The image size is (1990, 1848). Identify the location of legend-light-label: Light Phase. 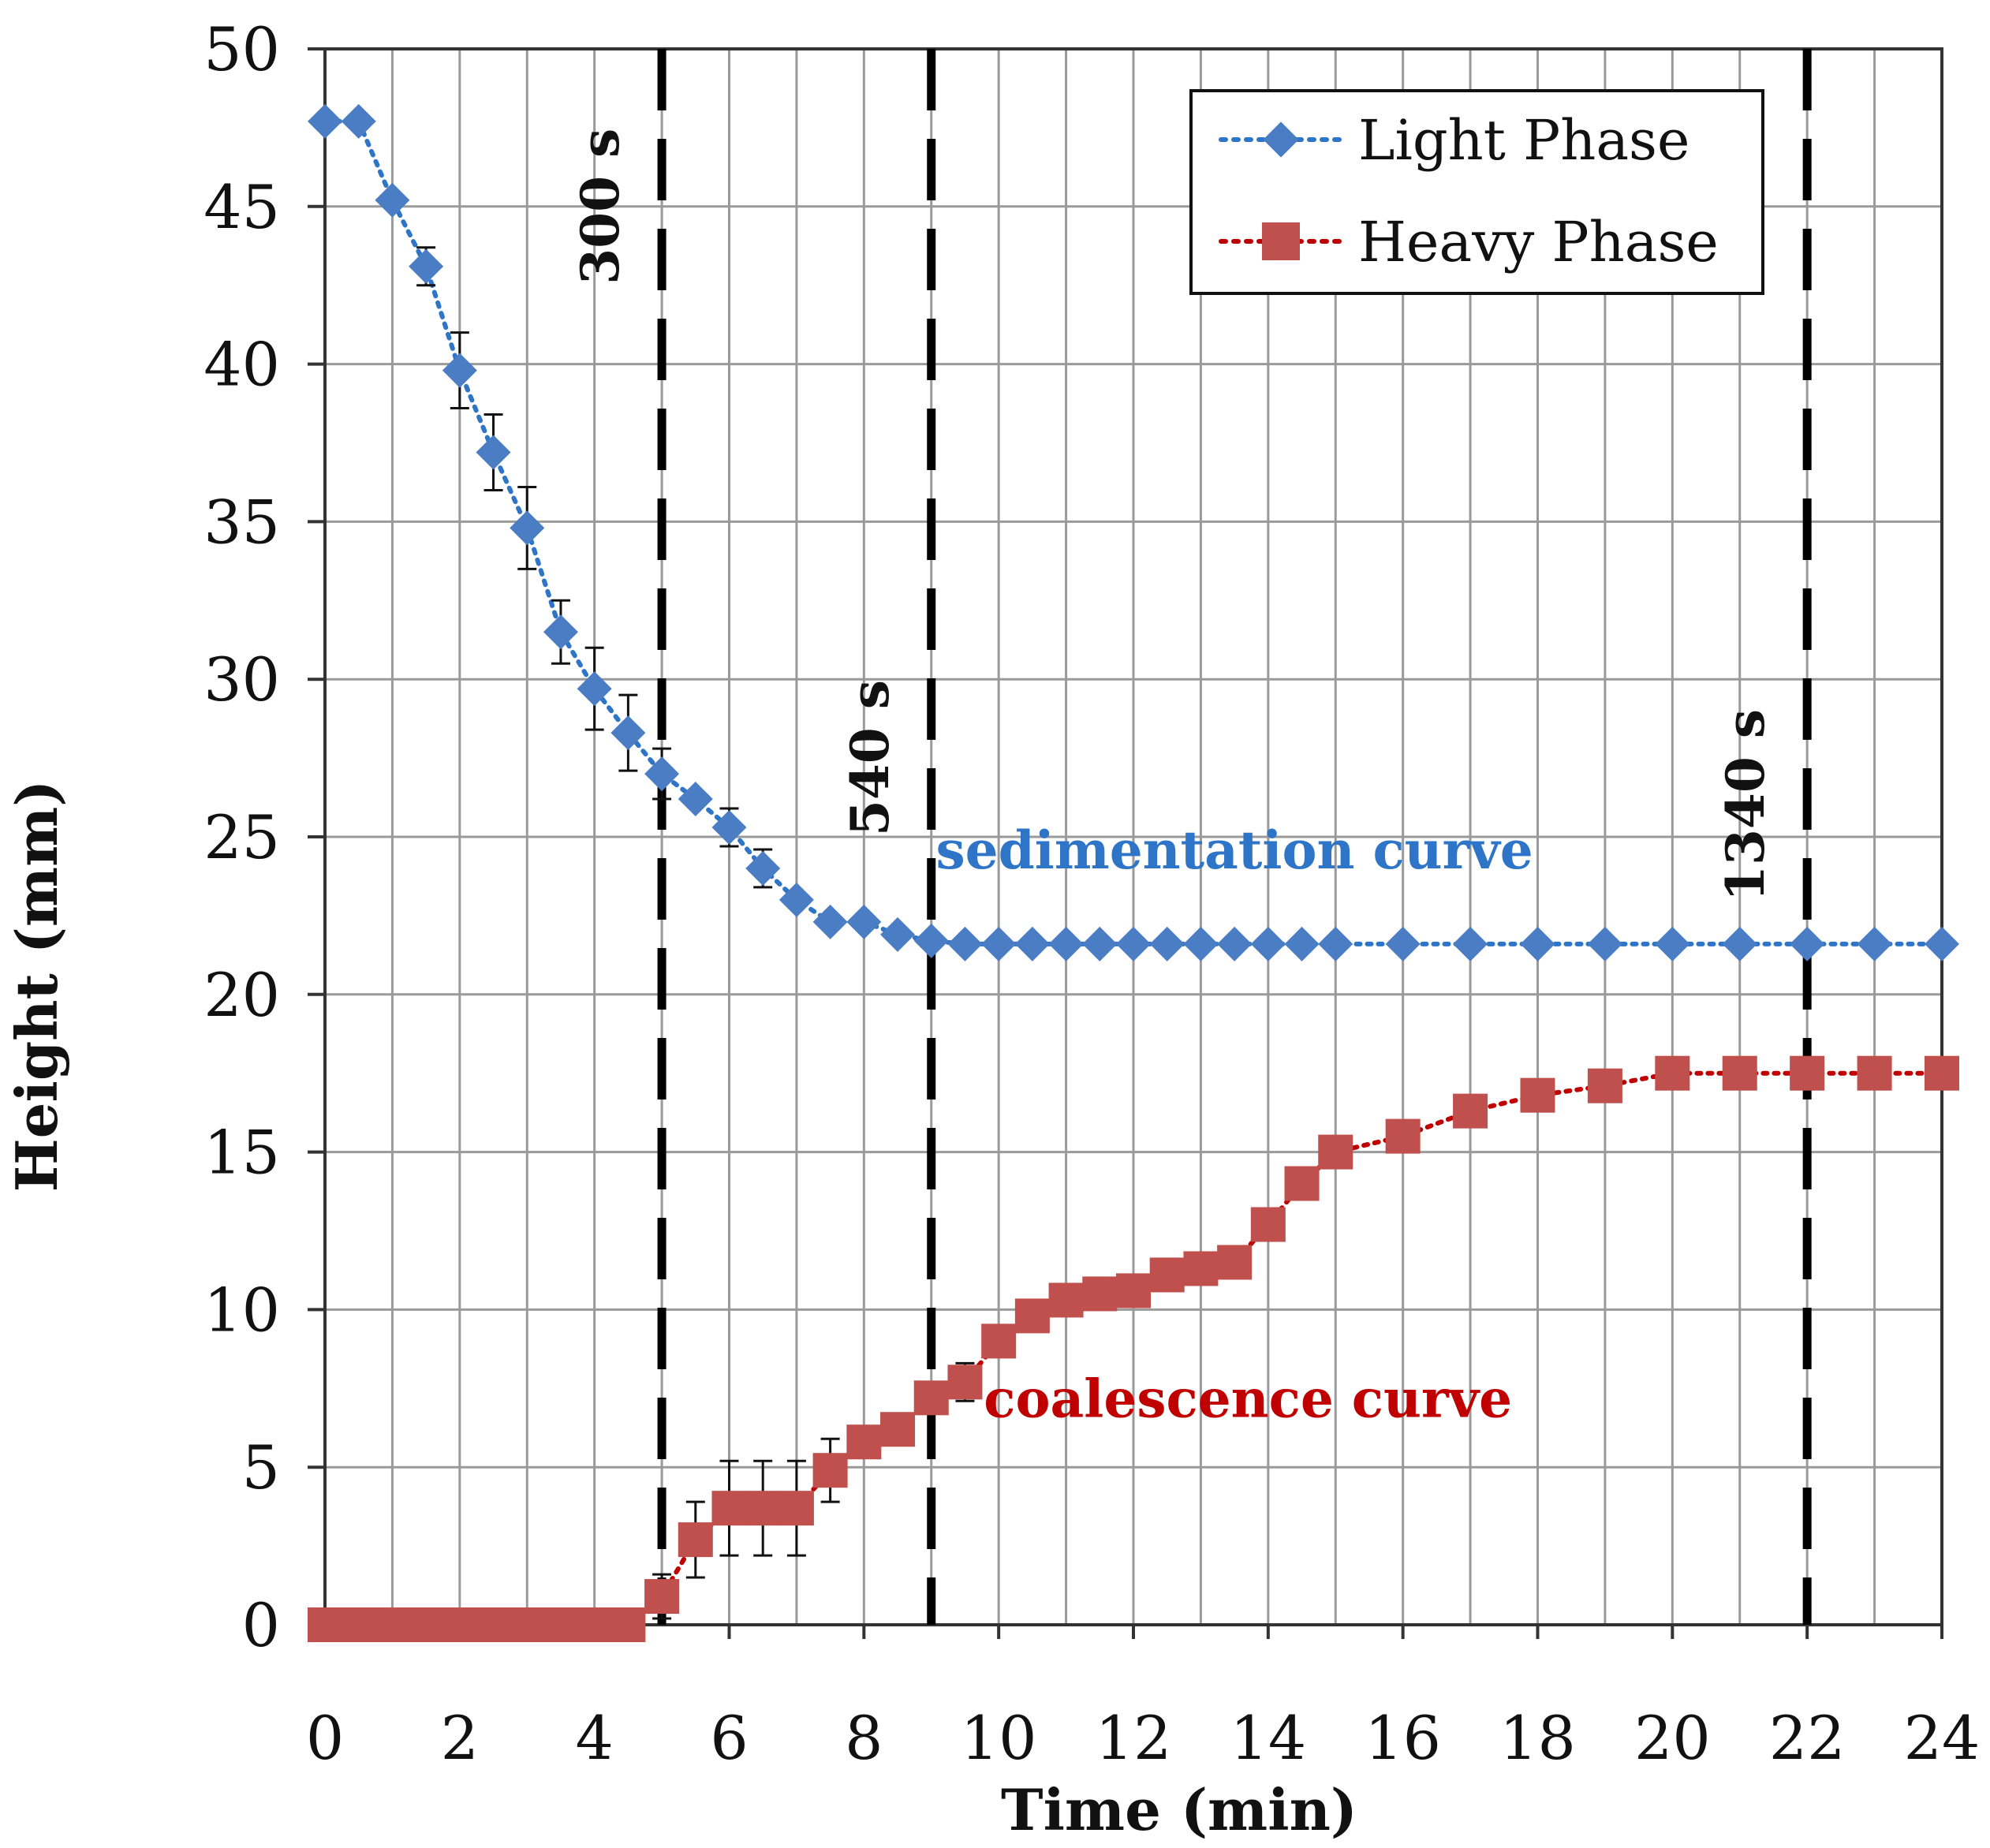
(1523, 140).